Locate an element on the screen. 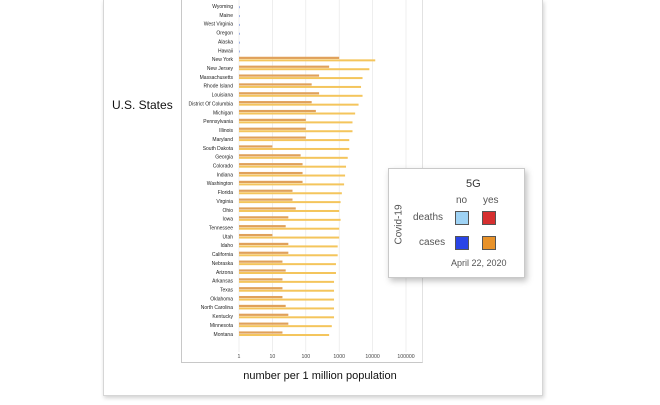  category-label: Oklahoma is located at coordinates (221, 299).